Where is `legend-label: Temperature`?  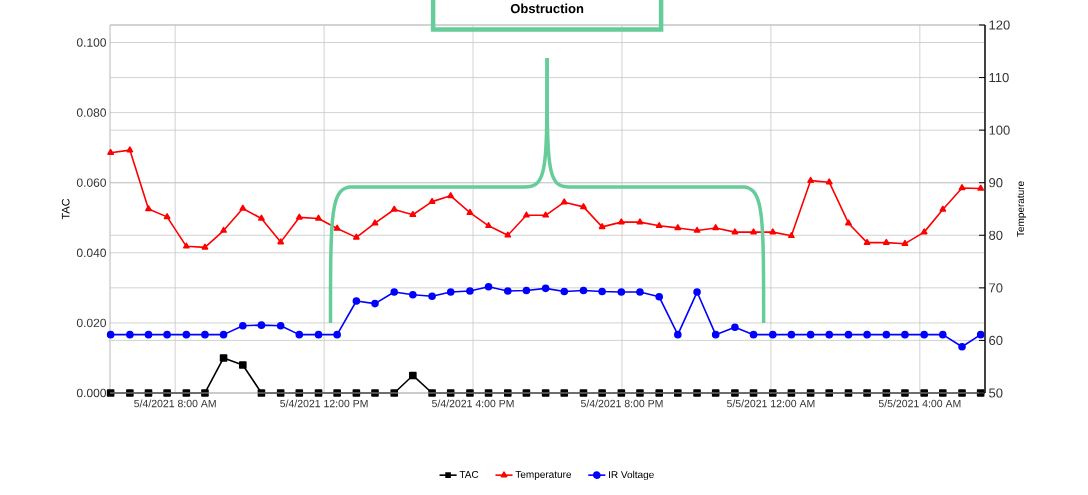
legend-label: Temperature is located at coordinates (543, 475).